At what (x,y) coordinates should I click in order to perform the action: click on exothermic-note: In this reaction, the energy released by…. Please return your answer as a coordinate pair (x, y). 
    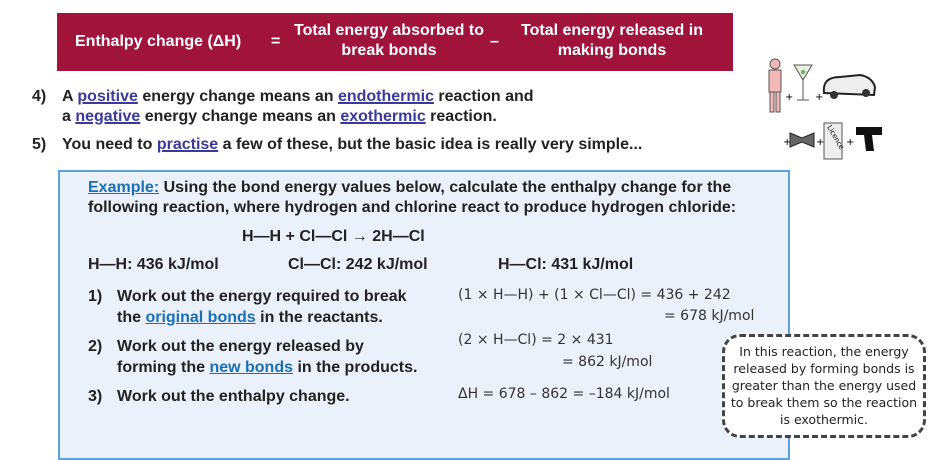
    Looking at the image, I should click on (824, 386).